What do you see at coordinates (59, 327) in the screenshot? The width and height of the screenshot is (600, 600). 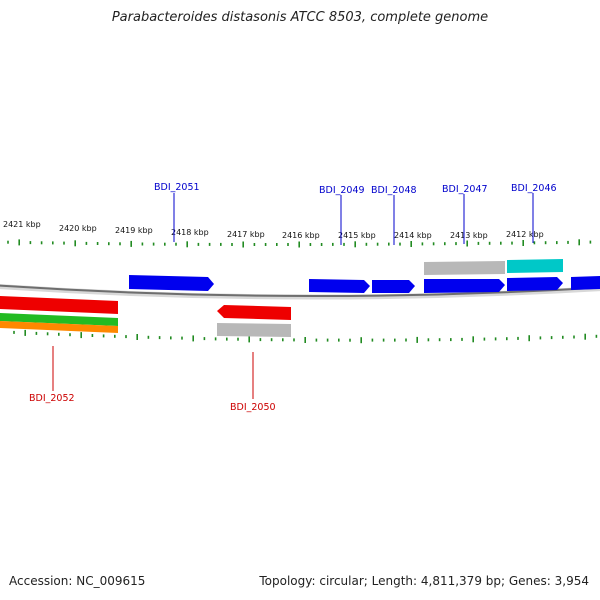 I see `feature-orange-bdi-2052` at bounding box center [59, 327].